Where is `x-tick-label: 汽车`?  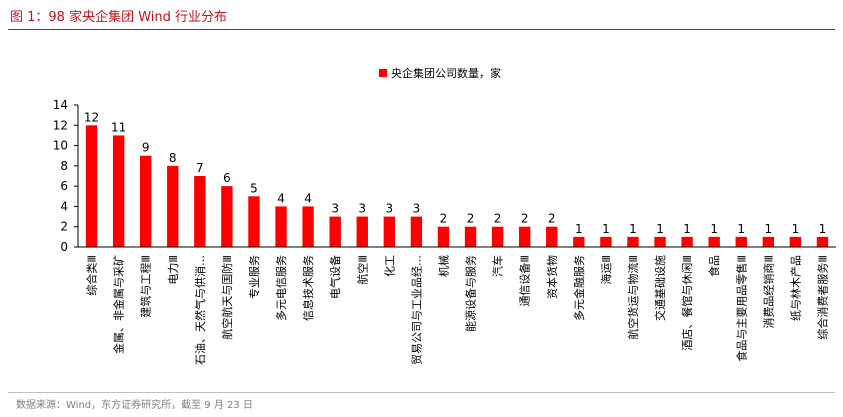
x-tick-label: 汽车 is located at coordinates (498, 266).